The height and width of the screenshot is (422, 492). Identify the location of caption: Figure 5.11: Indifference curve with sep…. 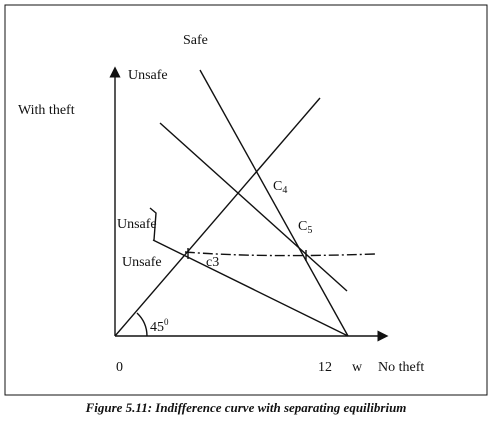
(246, 407).